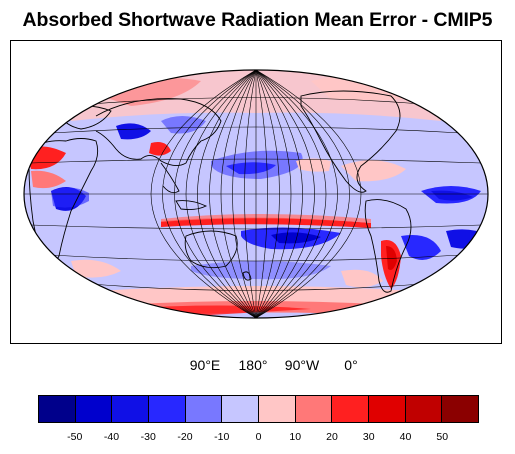 This screenshot has height=454, width=515. I want to click on colorbar-tick-label: -10, so click(222, 437).